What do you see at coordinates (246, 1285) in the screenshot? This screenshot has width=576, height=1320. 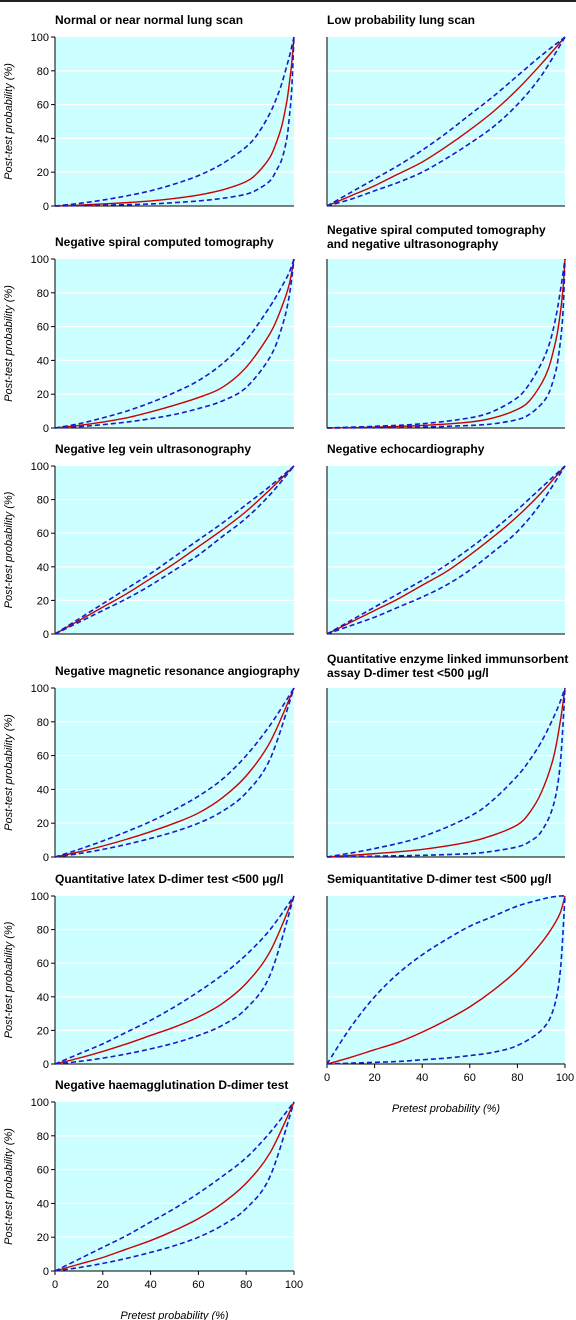 I see `x-tick-label: 80` at bounding box center [246, 1285].